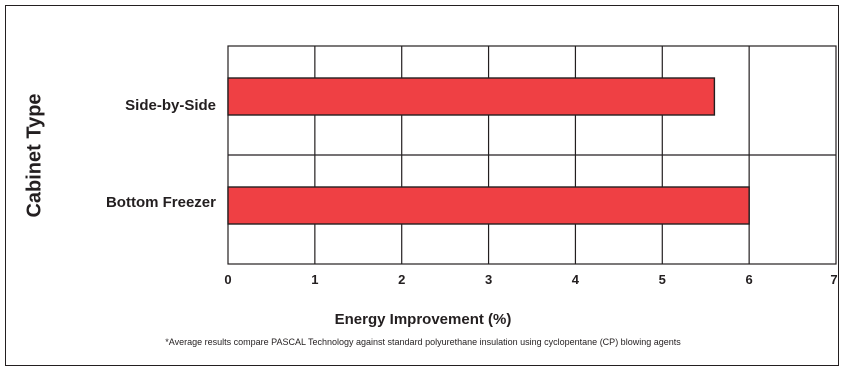 Image resolution: width=846 pixels, height=371 pixels. Describe the element at coordinates (662, 279) in the screenshot. I see `x-tick-label: 5` at that location.